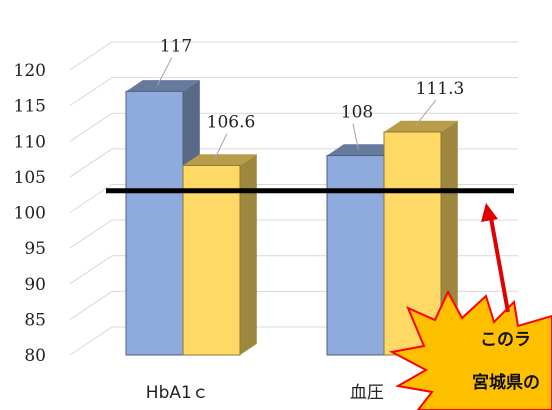 The image size is (552, 410). I want to click on annotation-line-2: 宮城県の, so click(506, 382).